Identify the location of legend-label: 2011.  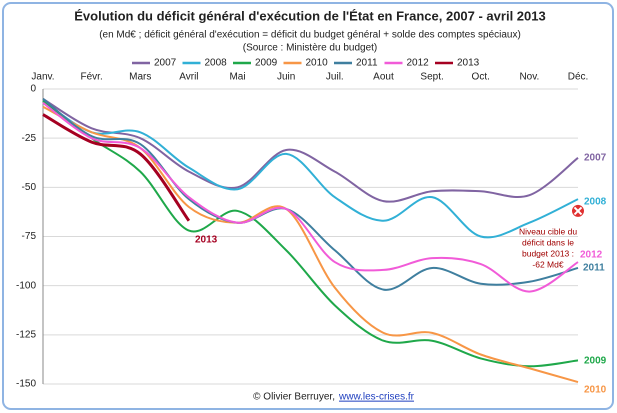
(367, 63).